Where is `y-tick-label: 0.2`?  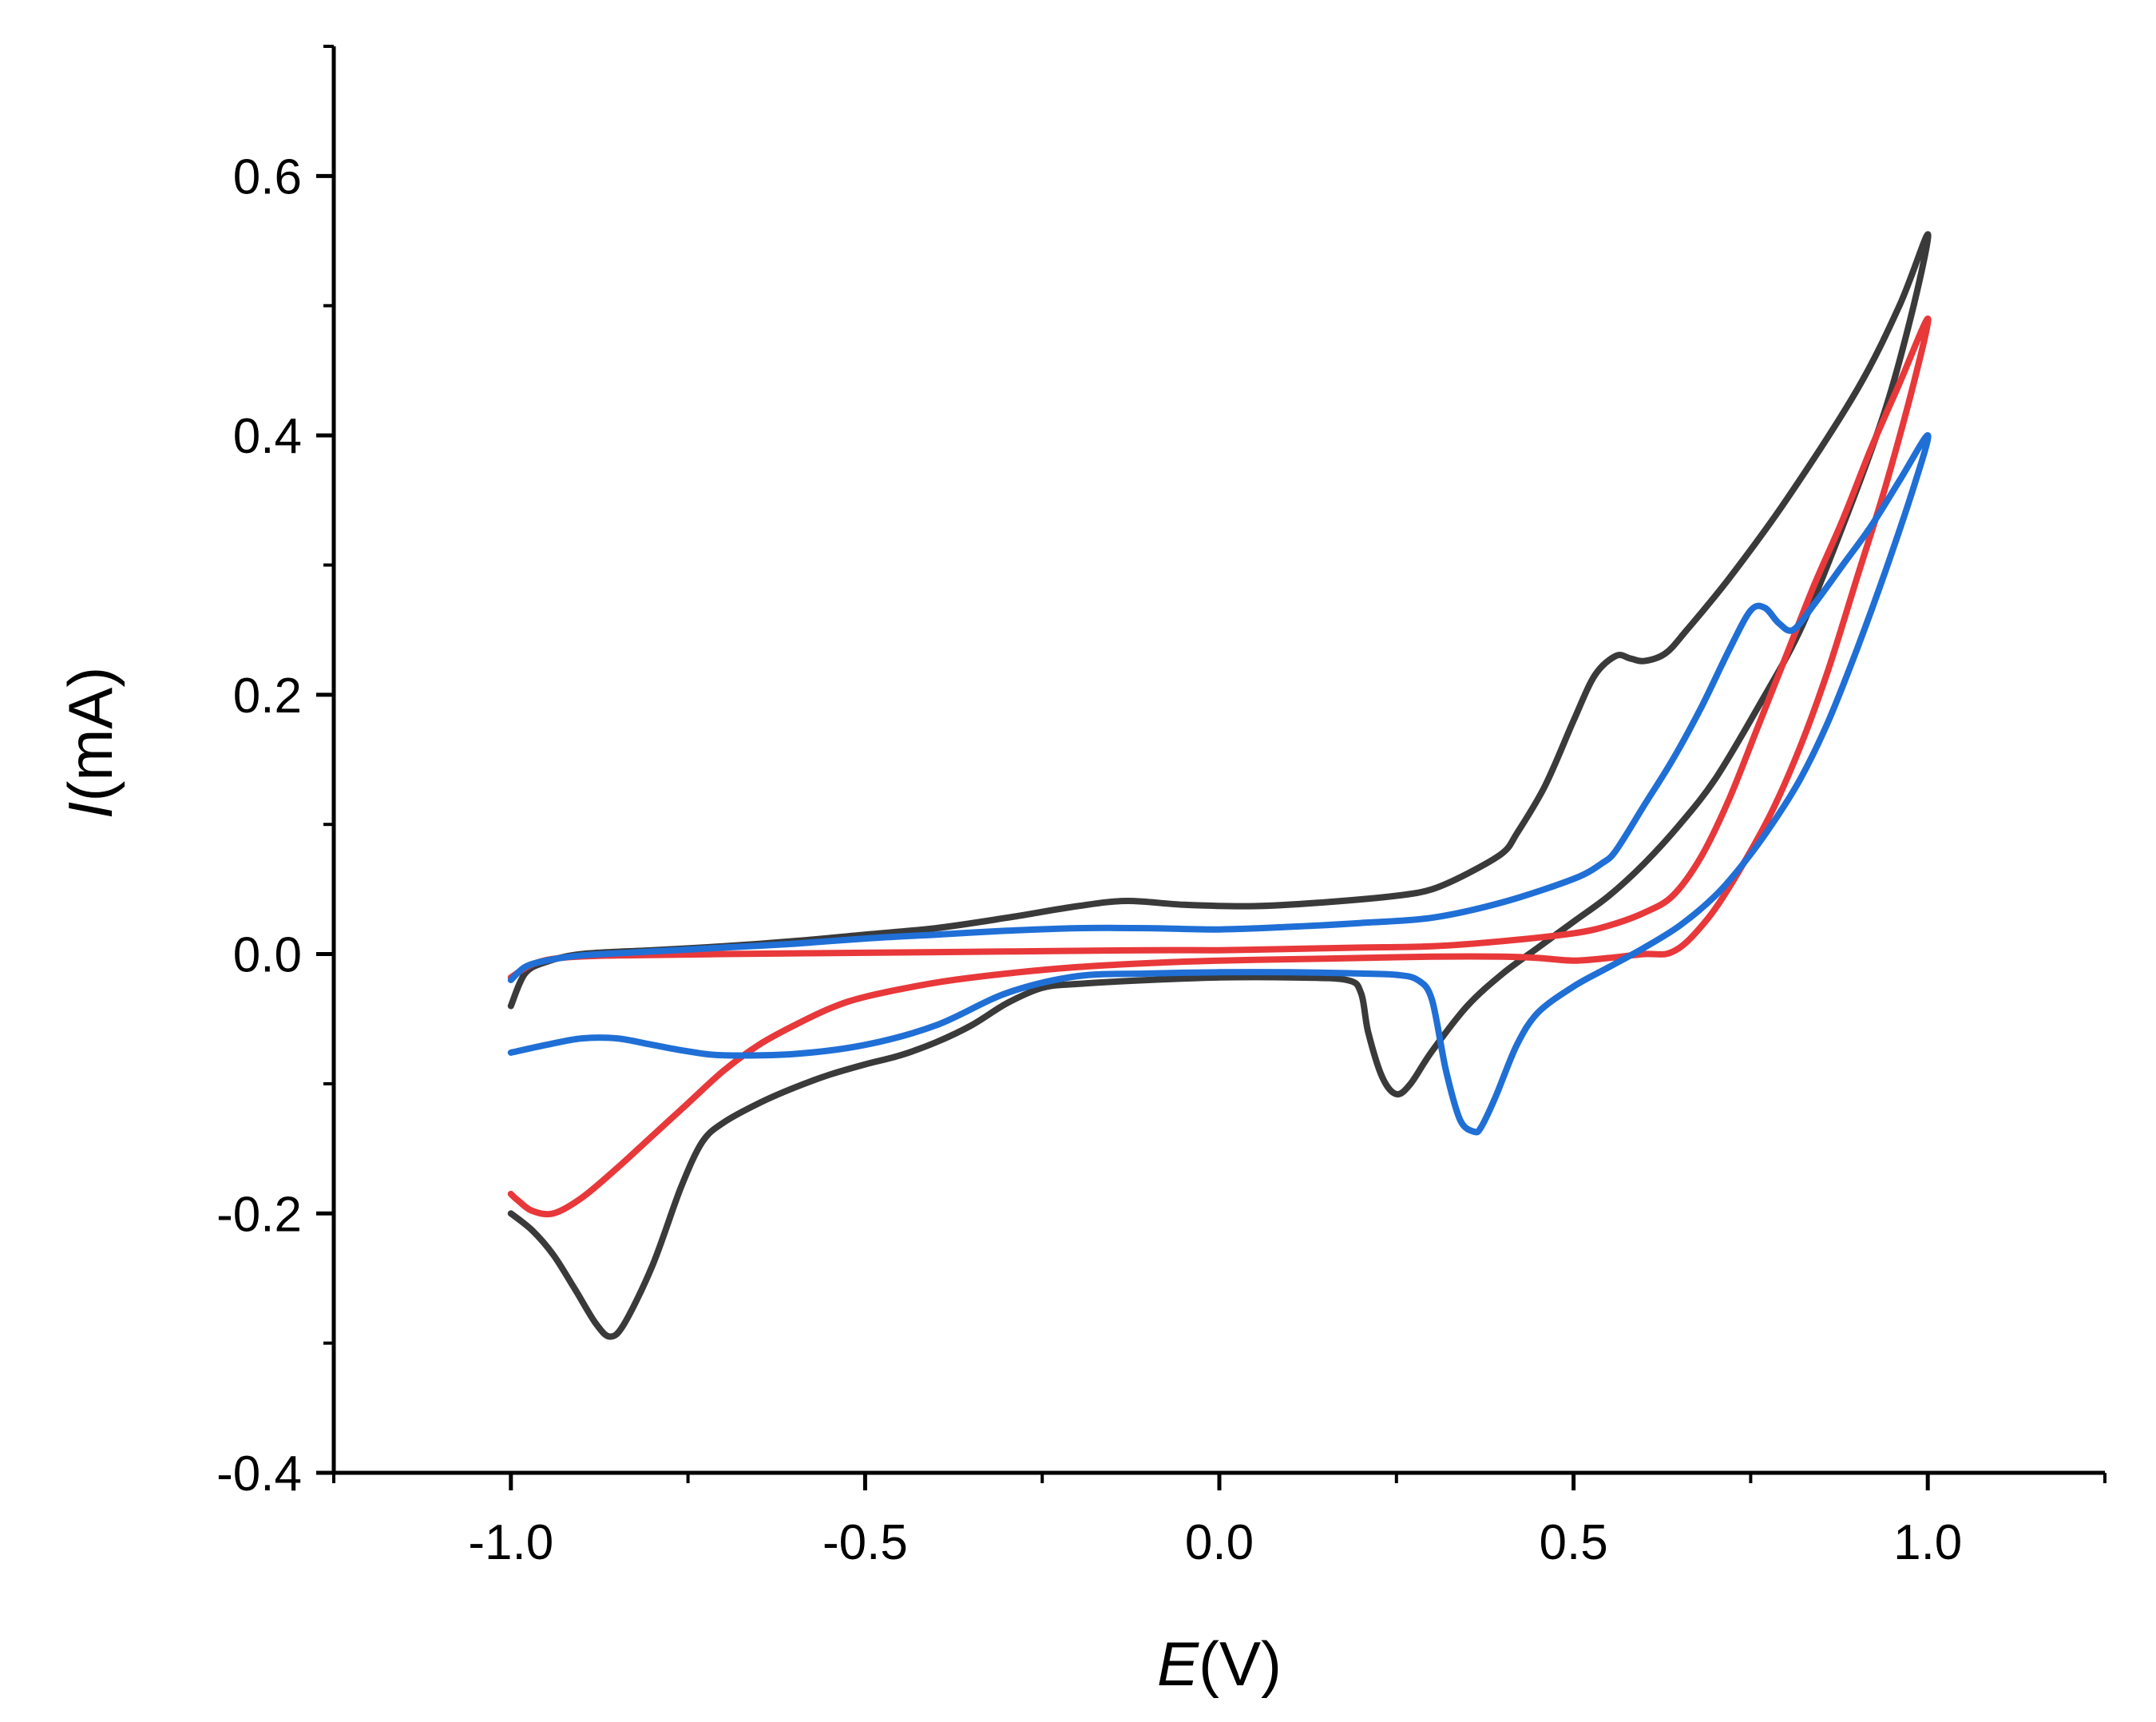
y-tick-label: 0.2 is located at coordinates (267, 696).